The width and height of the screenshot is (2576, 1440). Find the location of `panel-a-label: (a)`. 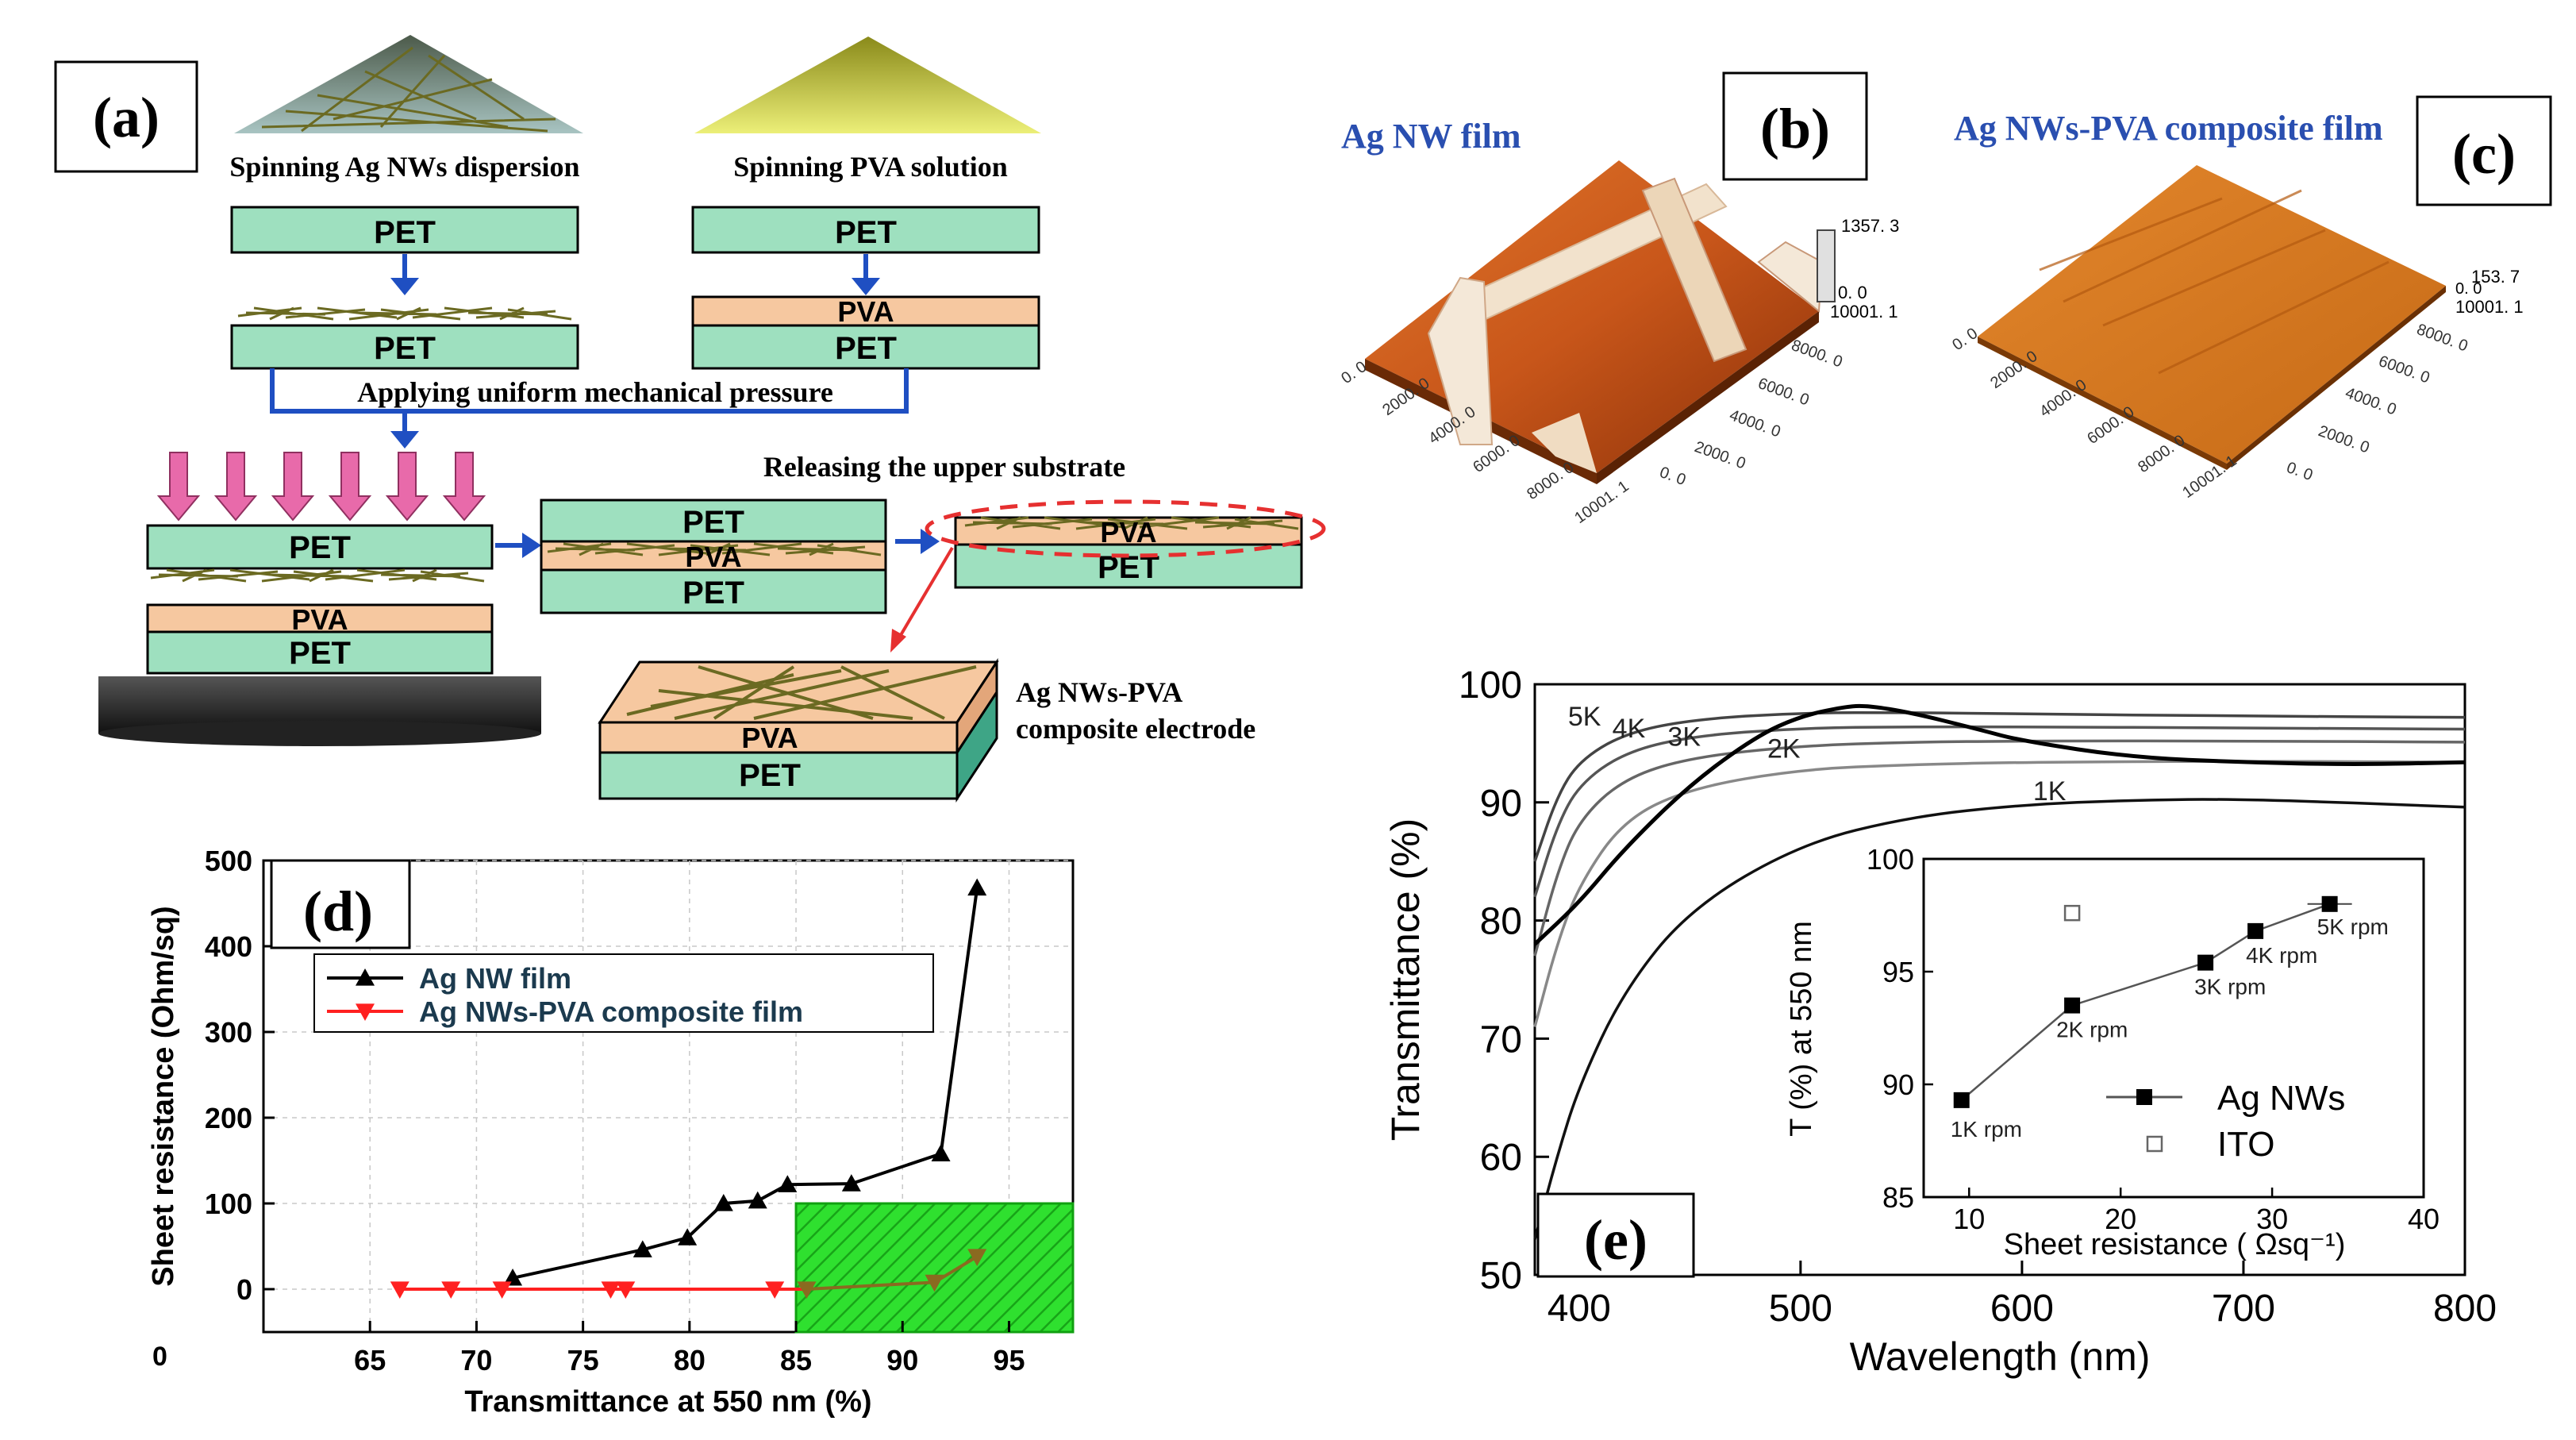

panel-a-label: (a) is located at coordinates (126, 117).